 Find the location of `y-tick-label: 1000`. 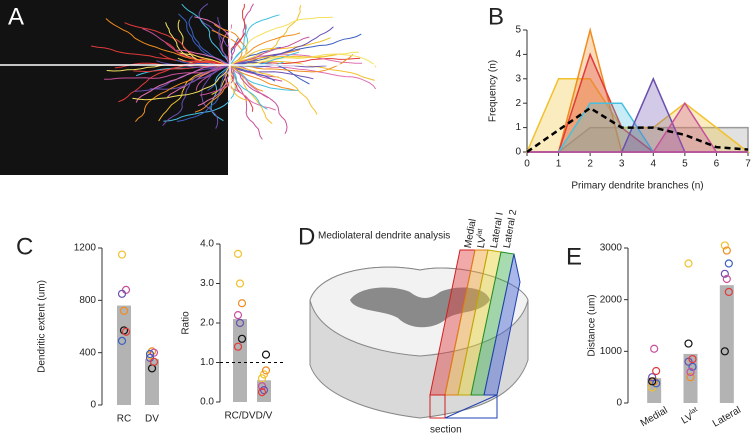

y-tick-label: 1000 is located at coordinates (611, 351).